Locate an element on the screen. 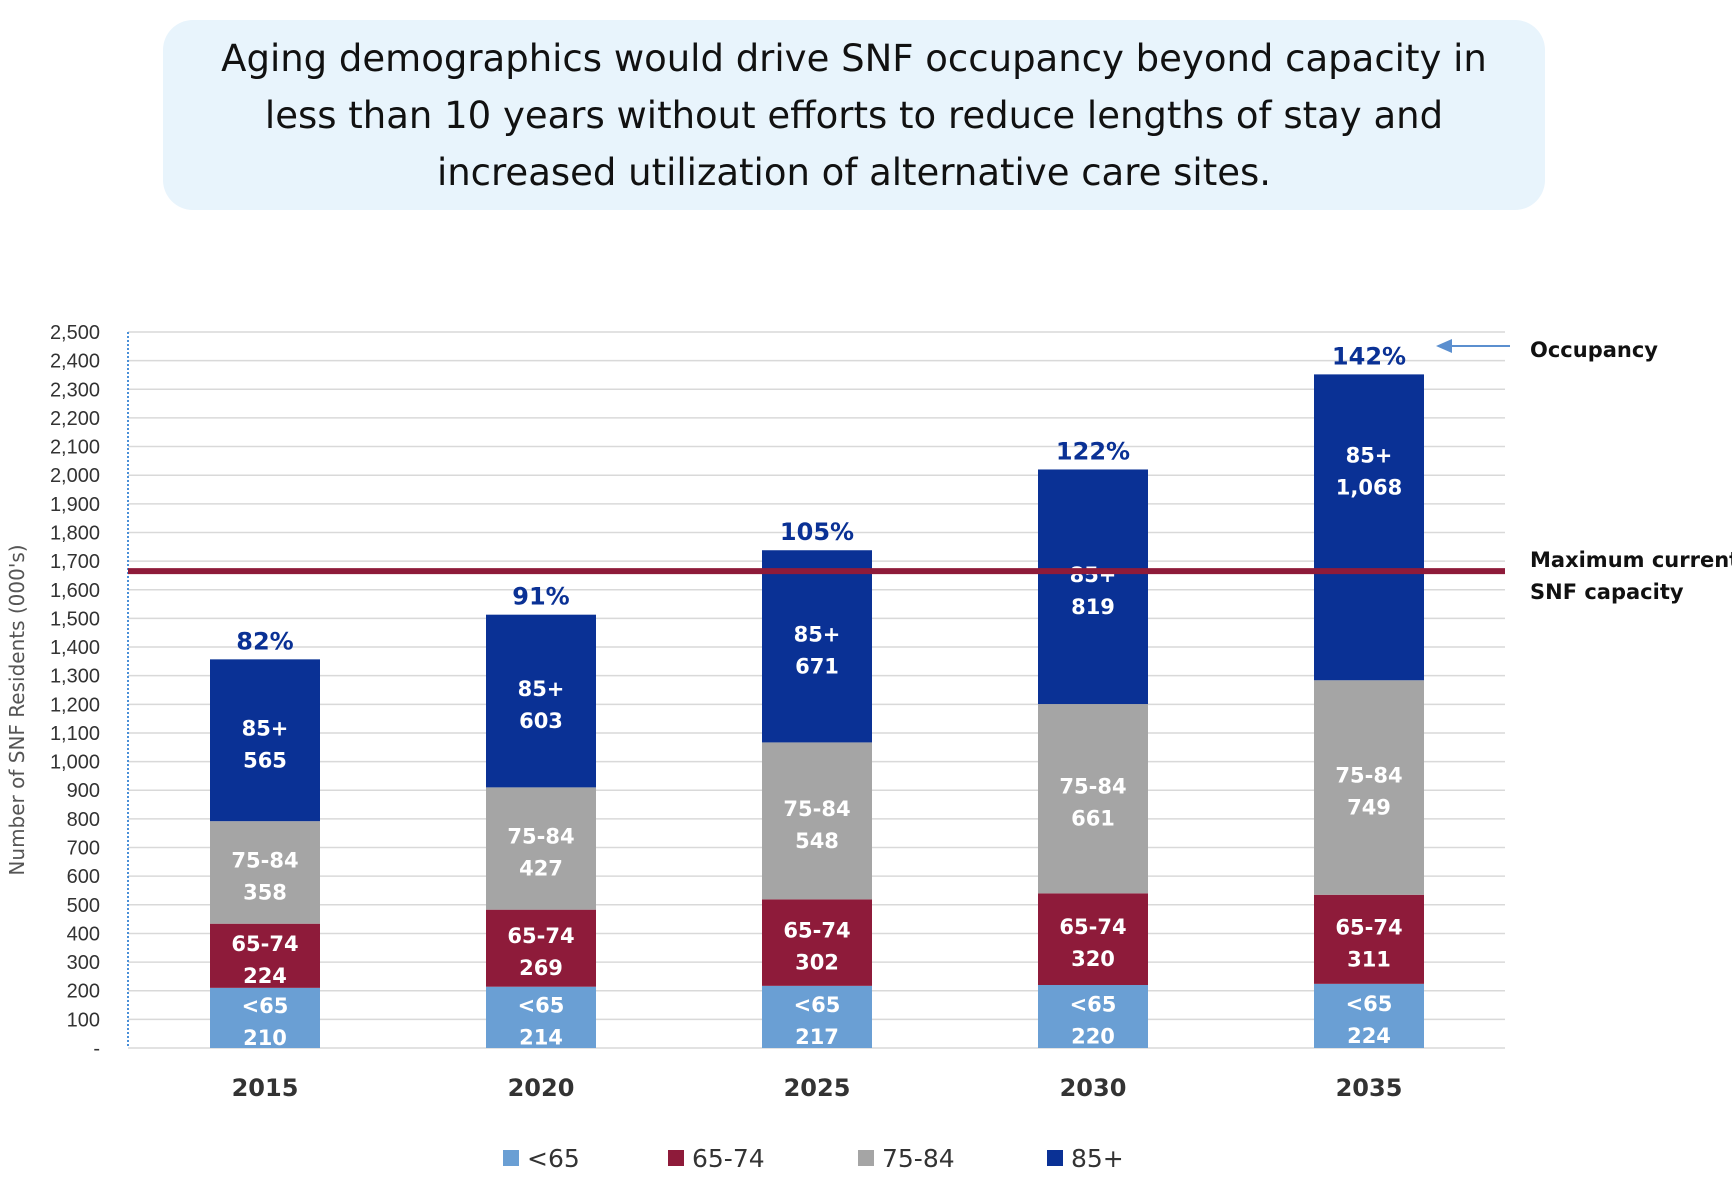 The image size is (1732, 1178). segment-value-label: 603 is located at coordinates (541, 721).